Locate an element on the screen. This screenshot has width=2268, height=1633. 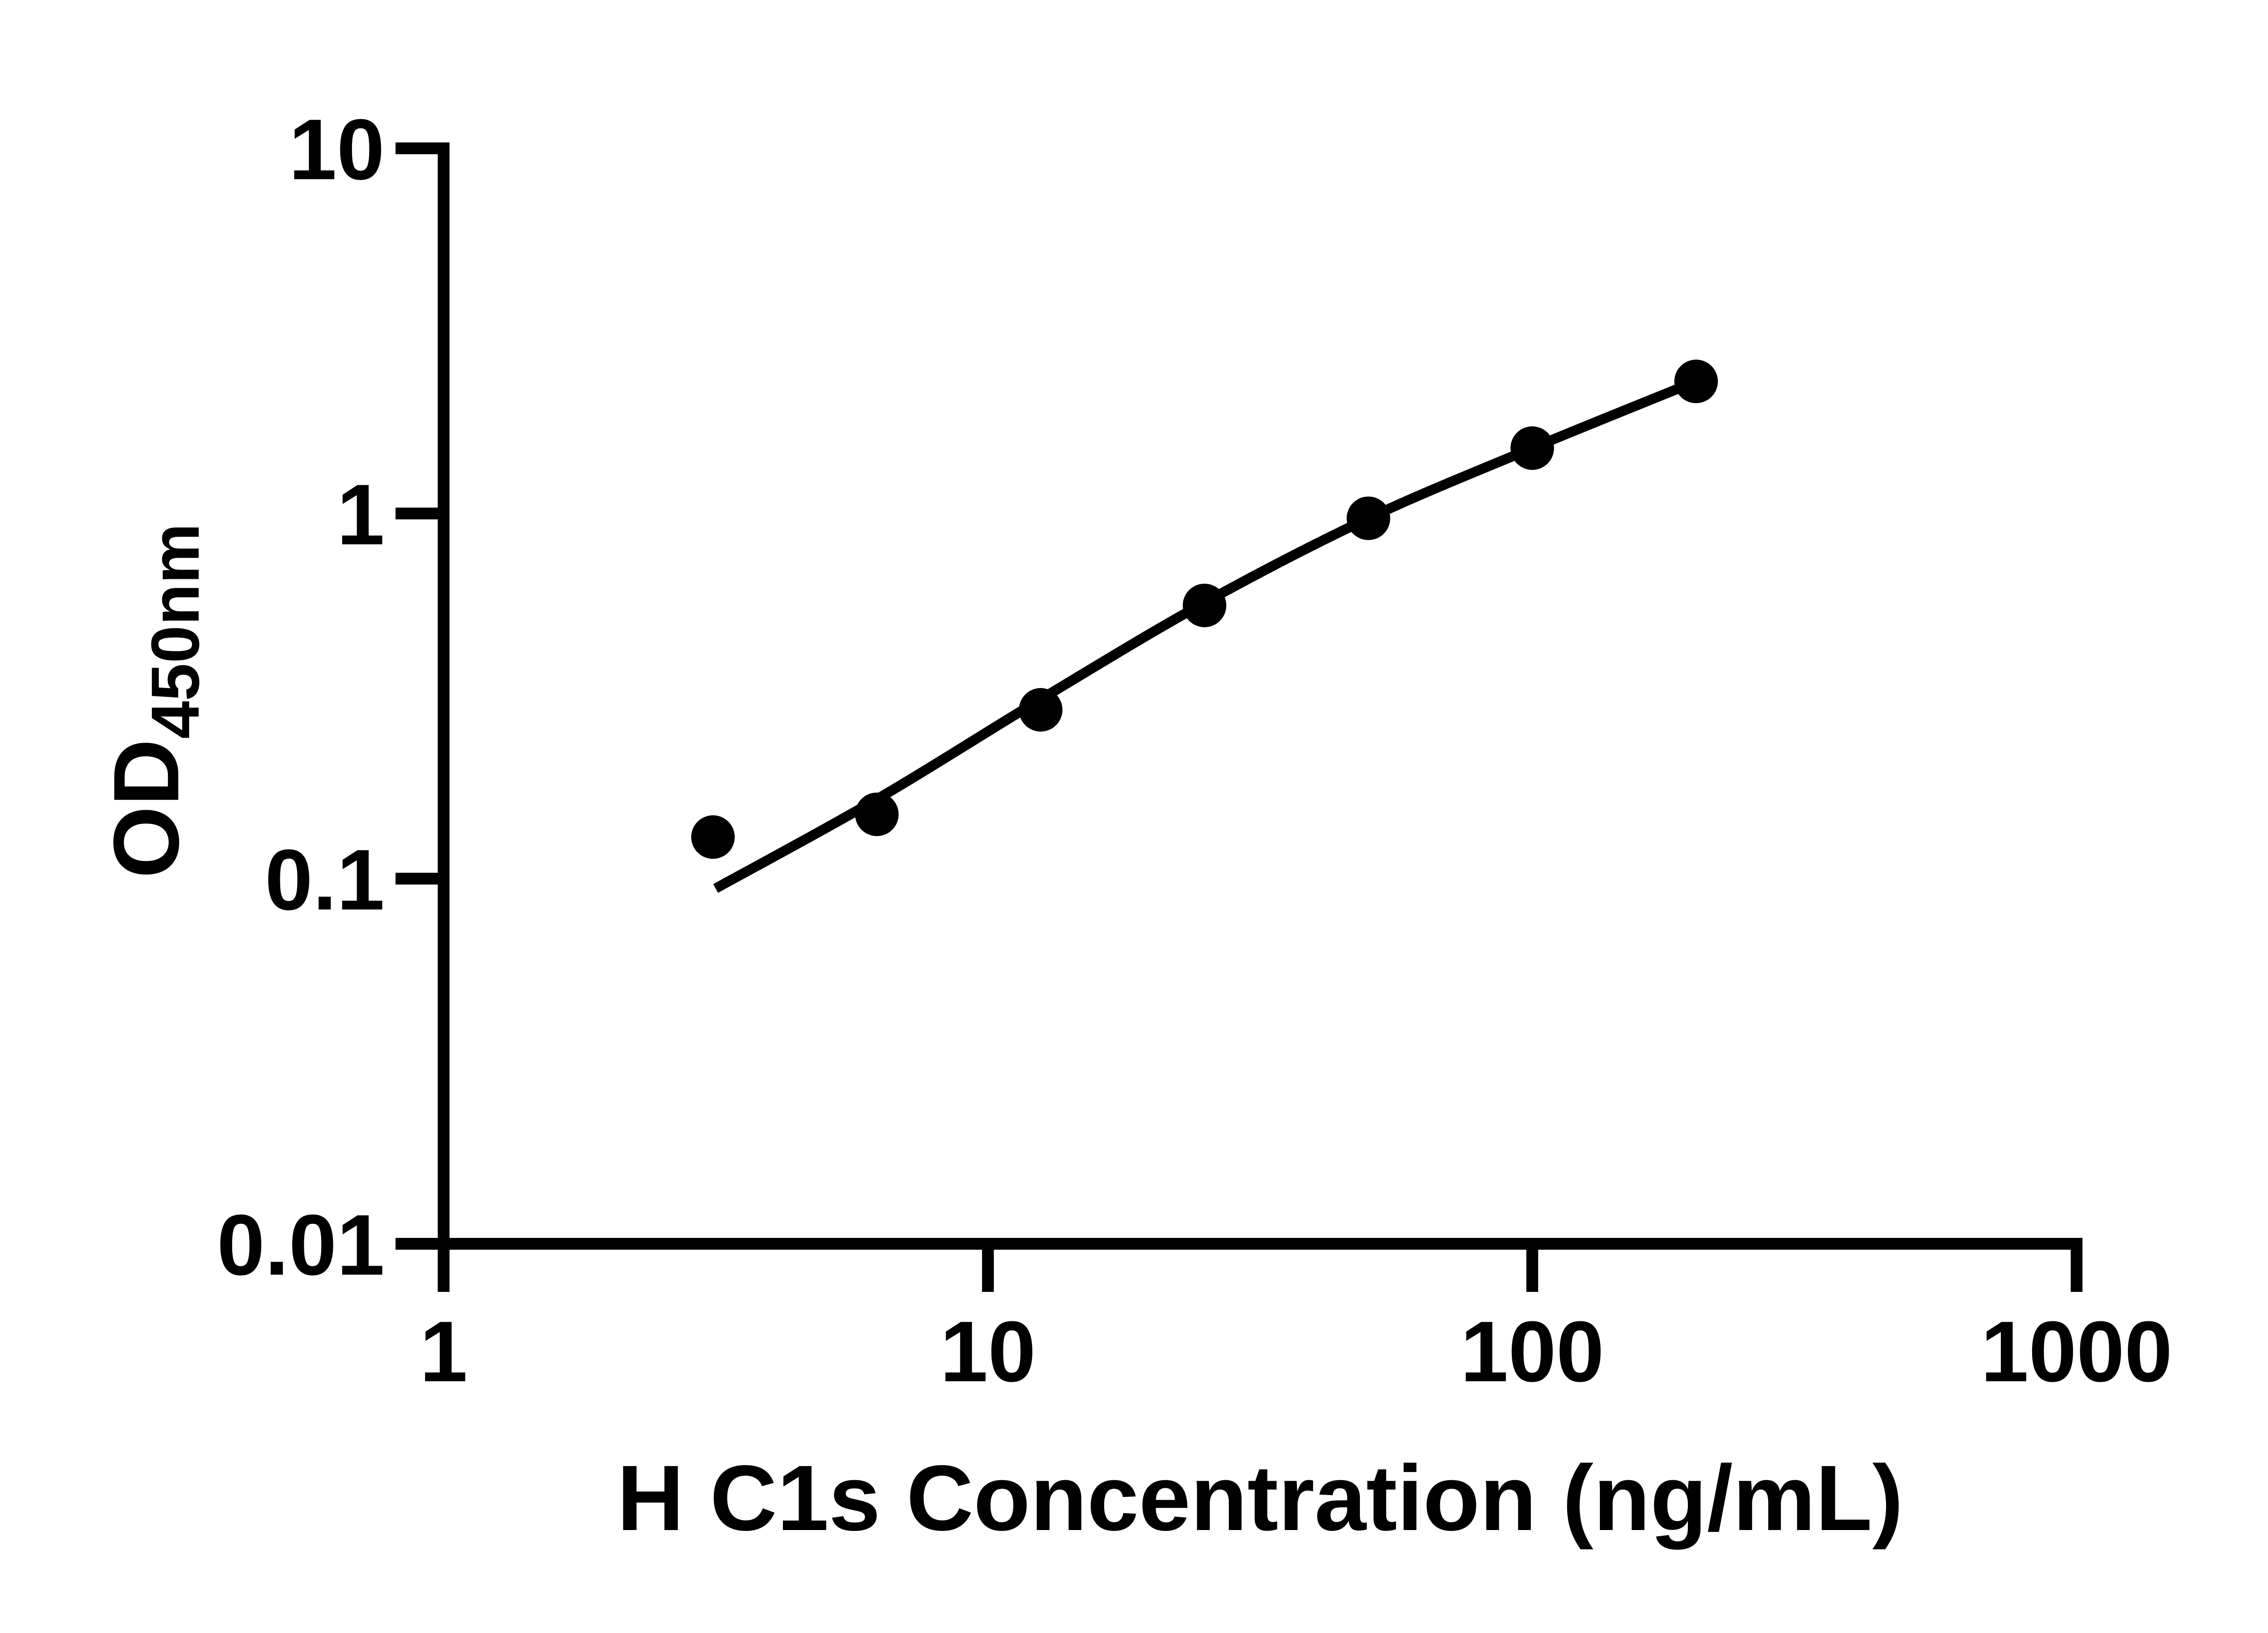
x-tick-label-100: 100 is located at coordinates (1532, 1352).